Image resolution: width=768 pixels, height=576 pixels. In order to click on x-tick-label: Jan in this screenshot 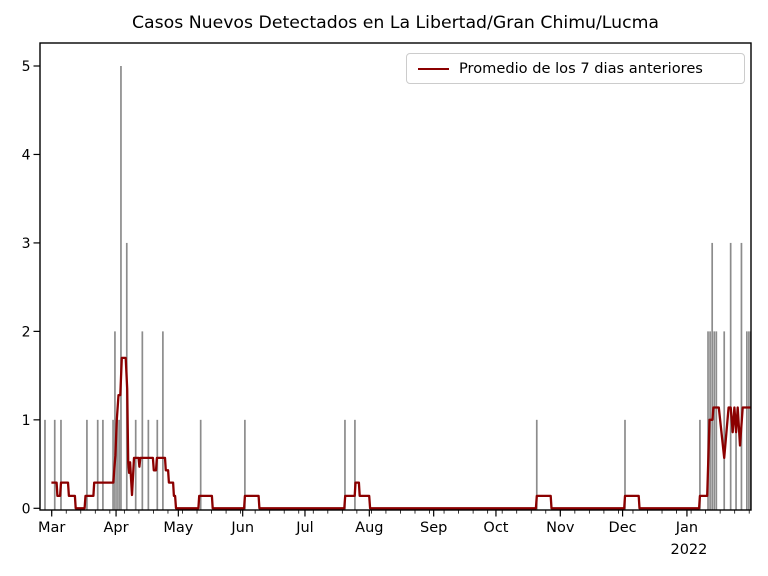, I will do `click(686, 528)`.